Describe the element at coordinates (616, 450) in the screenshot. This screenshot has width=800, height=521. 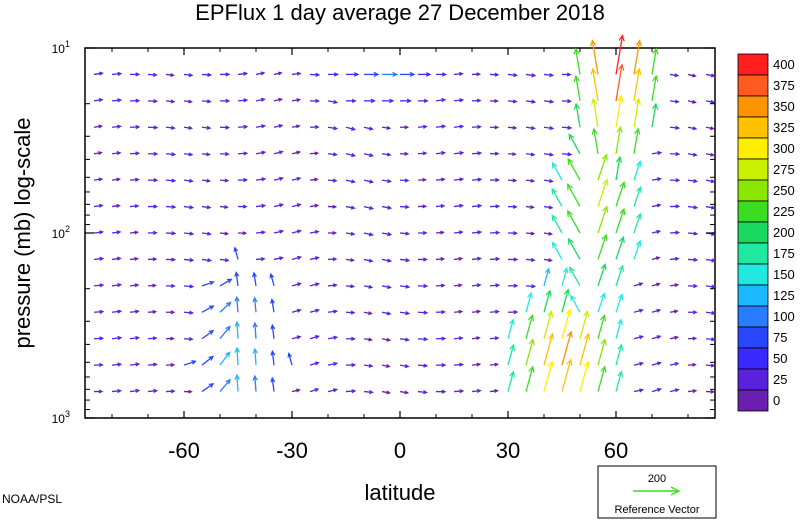
I see `x-tick-label: 60` at that location.